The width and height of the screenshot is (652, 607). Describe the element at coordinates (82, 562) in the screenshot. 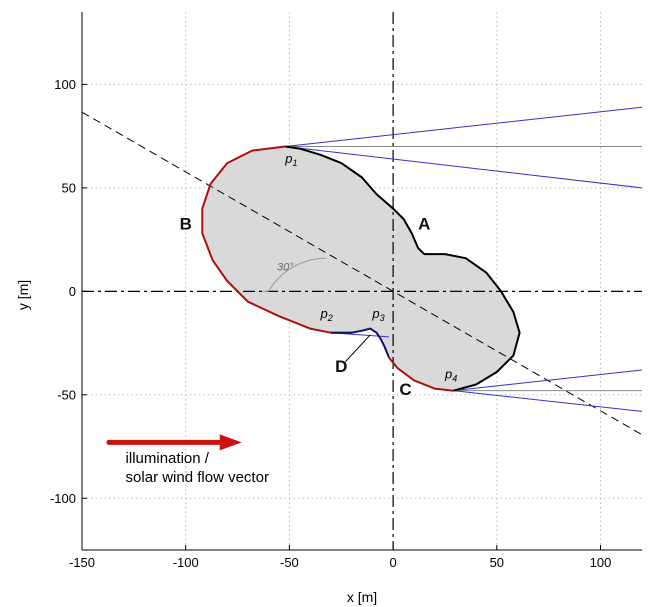

I see `x-tick-label: -150` at that location.